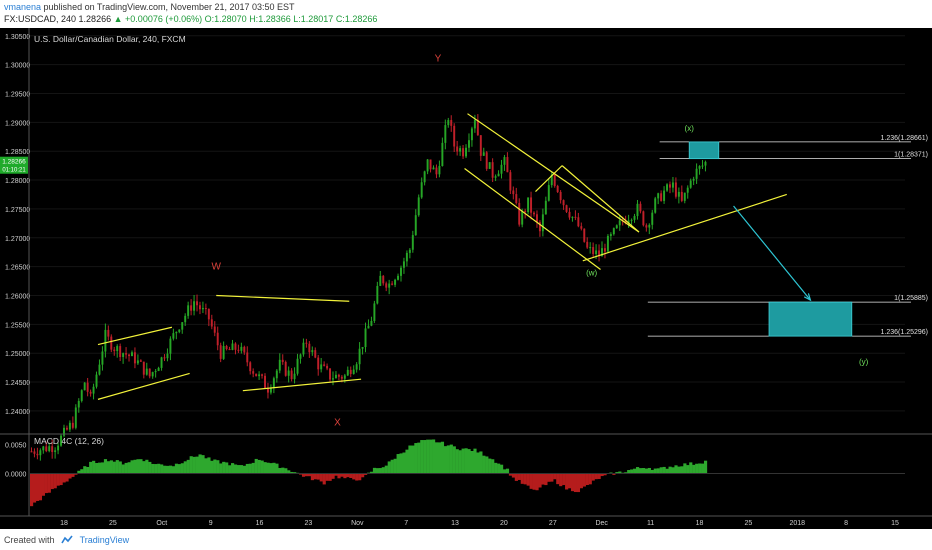  I want to click on x-tick-label: 25, so click(113, 523).